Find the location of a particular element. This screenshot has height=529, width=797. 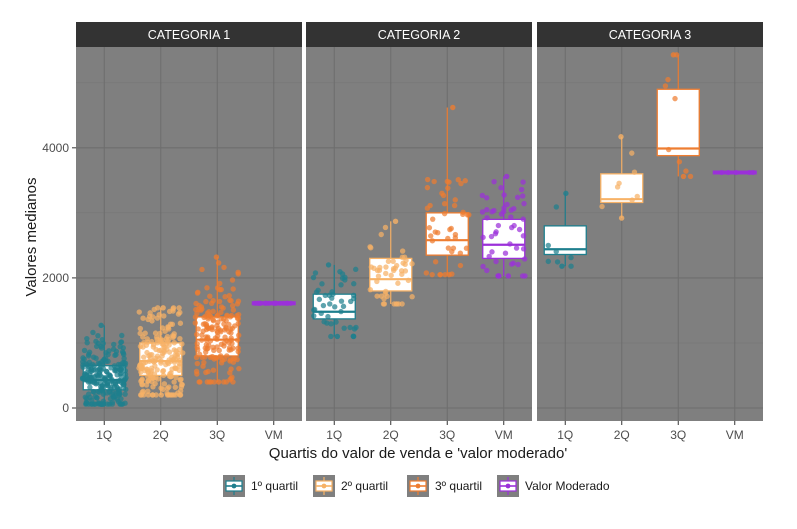

boxplot-3Q is located at coordinates (678, 116).